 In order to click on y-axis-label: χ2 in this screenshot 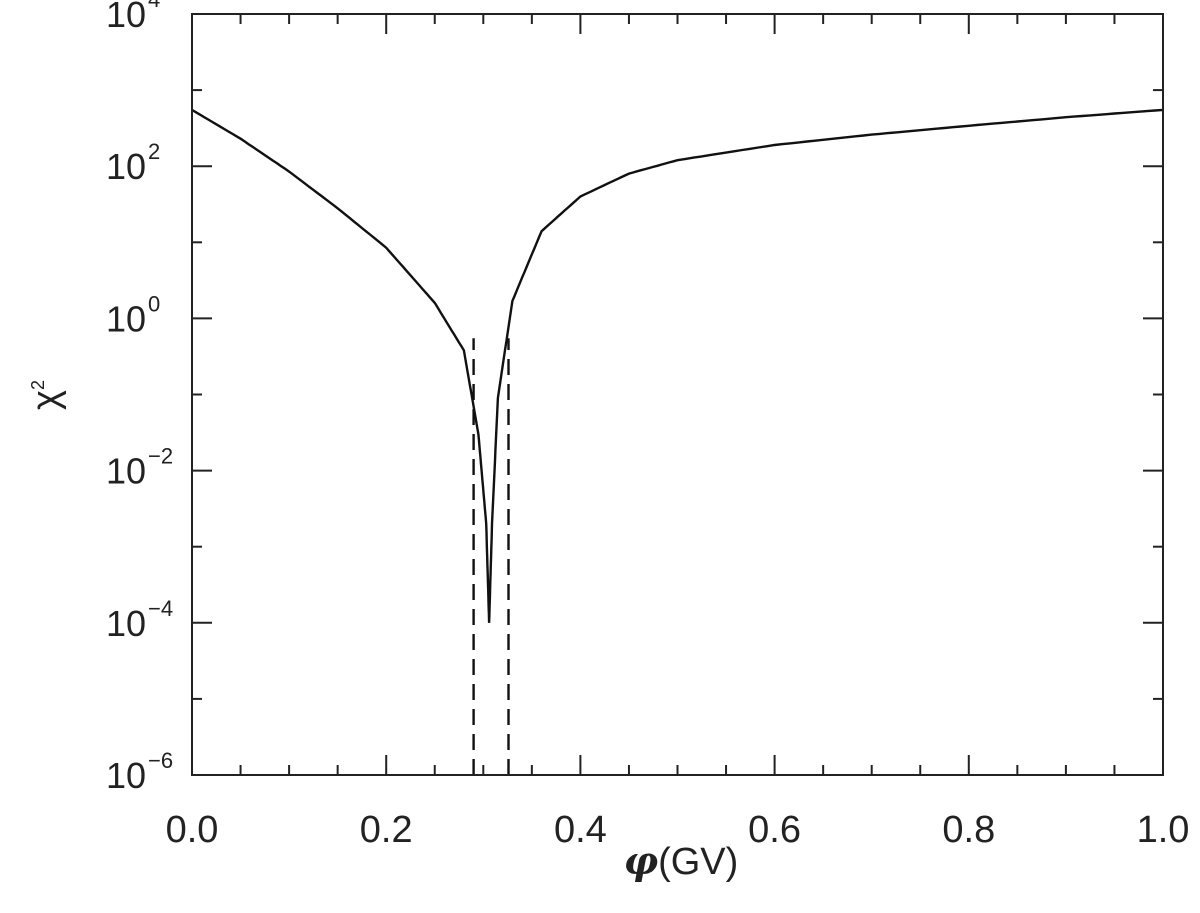, I will do `click(46, 395)`.